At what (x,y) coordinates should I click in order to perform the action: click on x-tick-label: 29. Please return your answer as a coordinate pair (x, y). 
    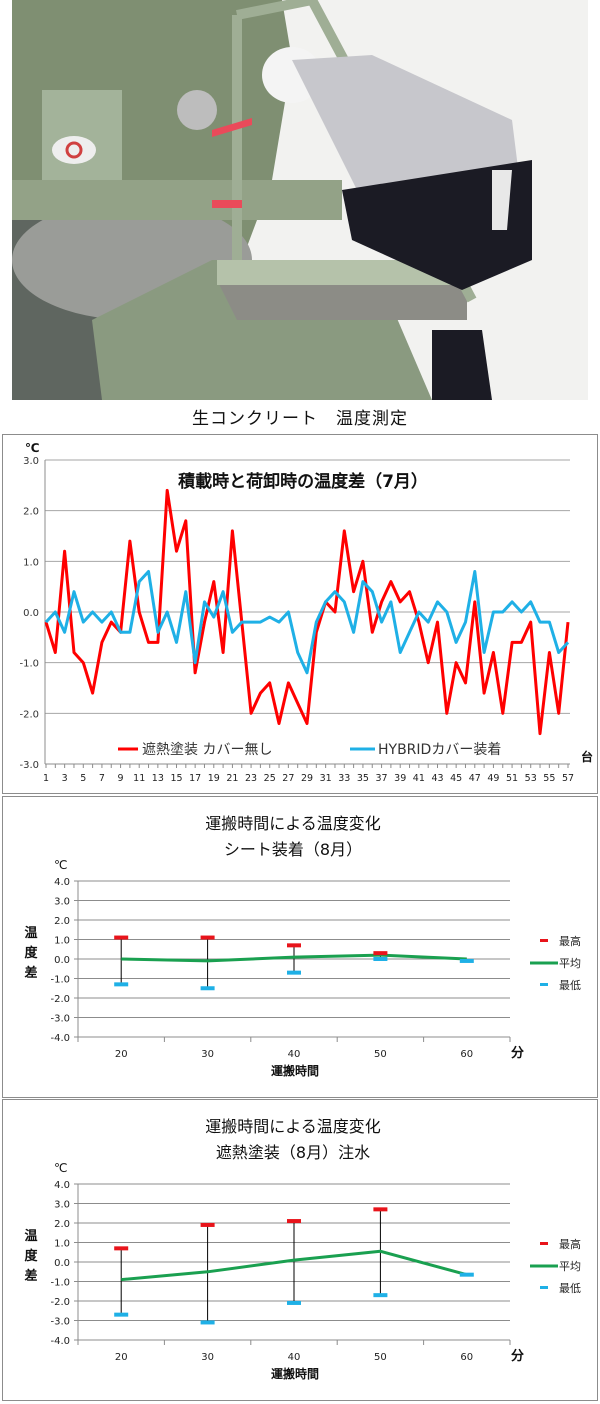
    Looking at the image, I should click on (307, 778).